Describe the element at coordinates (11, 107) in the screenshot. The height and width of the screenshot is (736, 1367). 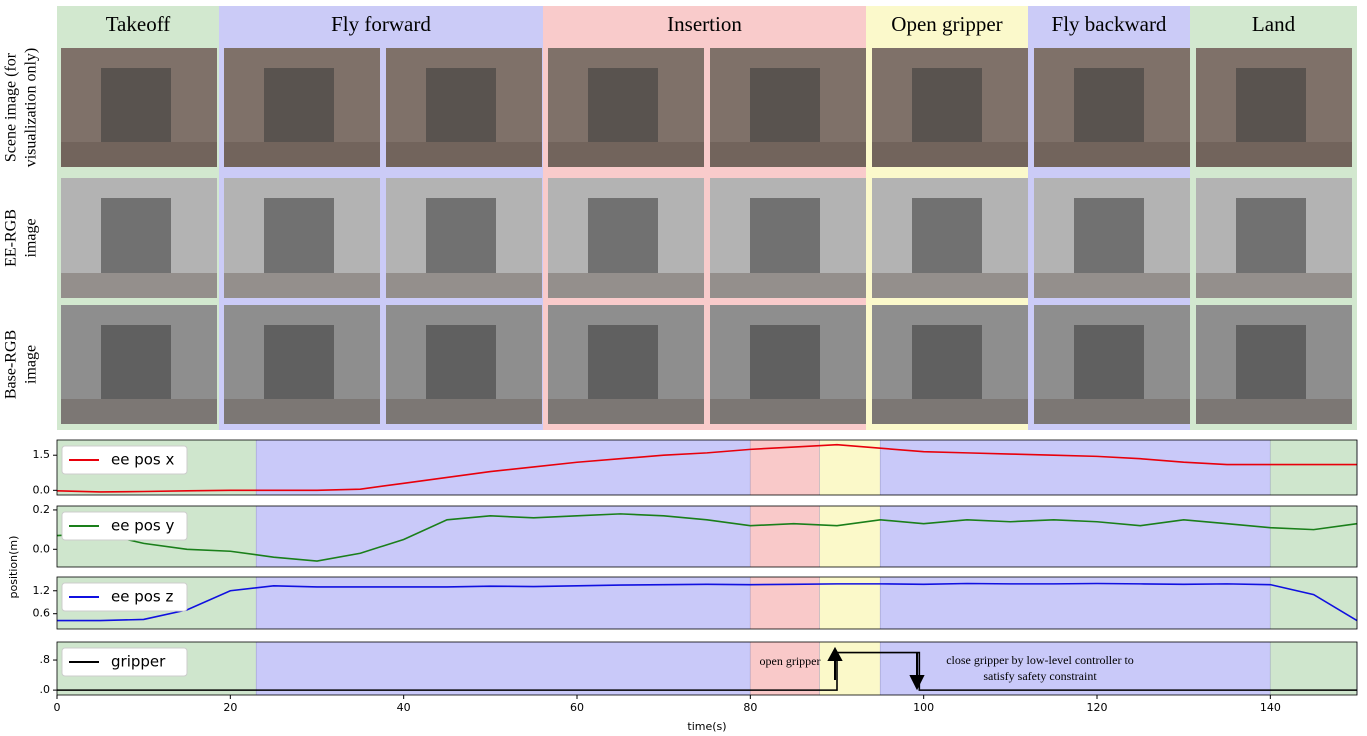
I see `row-label: Scene image (for` at that location.